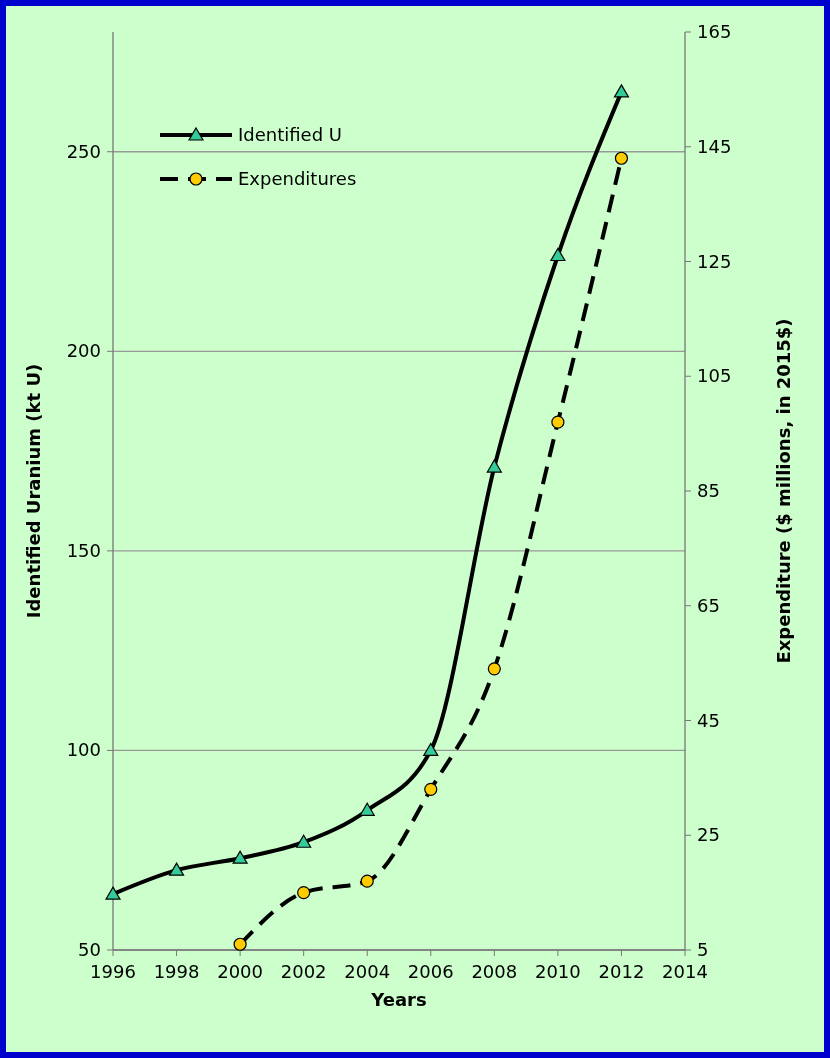  I want to click on x-tick-label: 2010, so click(557, 971).